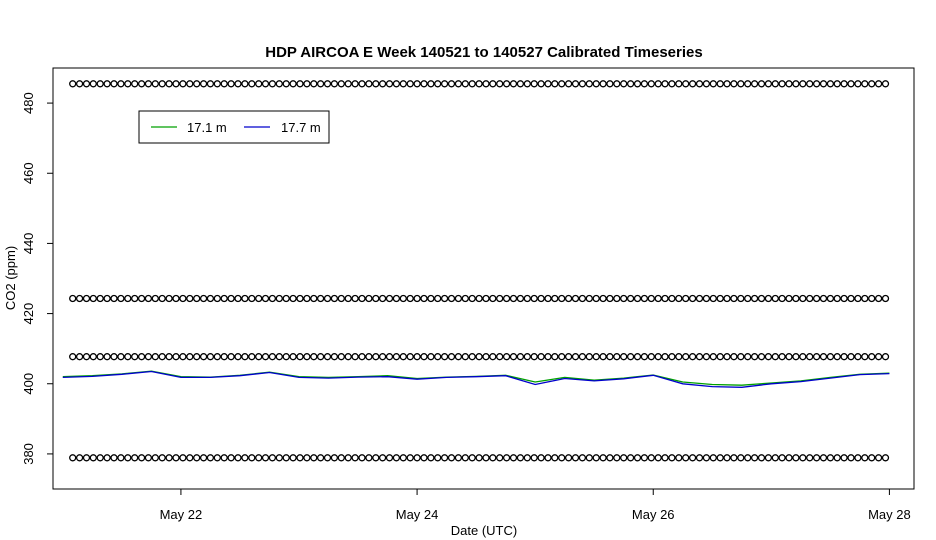  Describe the element at coordinates (28, 103) in the screenshot. I see `y-tick-label-5: 480` at that location.